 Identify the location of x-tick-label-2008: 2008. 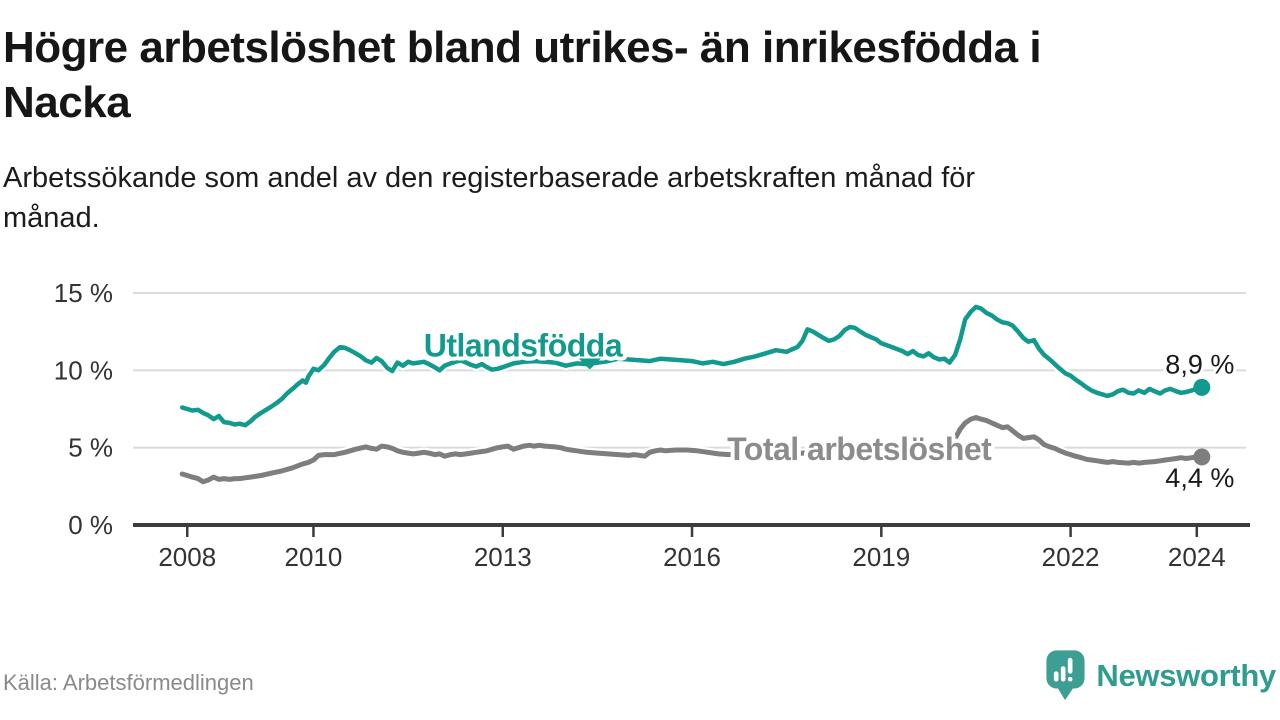
(187, 557).